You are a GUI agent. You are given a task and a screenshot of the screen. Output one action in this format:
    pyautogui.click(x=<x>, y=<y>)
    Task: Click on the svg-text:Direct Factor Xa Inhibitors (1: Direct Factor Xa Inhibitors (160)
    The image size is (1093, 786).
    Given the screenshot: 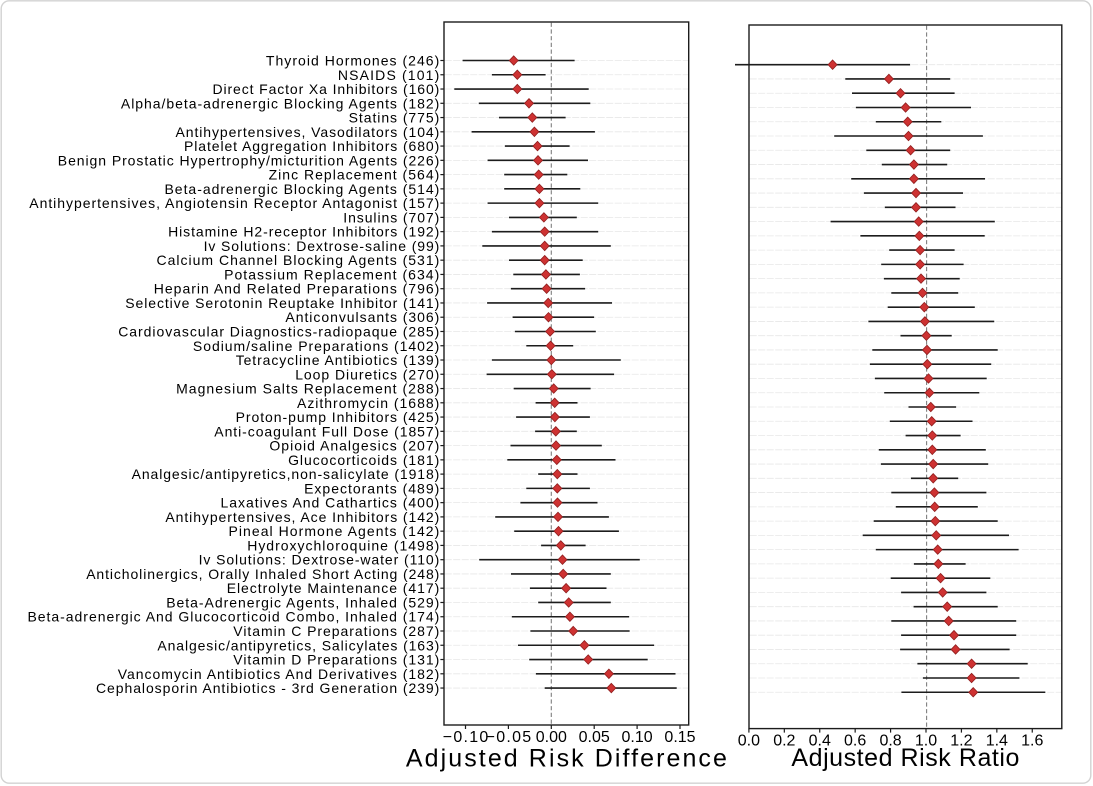 What is the action you would take?
    pyautogui.click(x=326, y=89)
    